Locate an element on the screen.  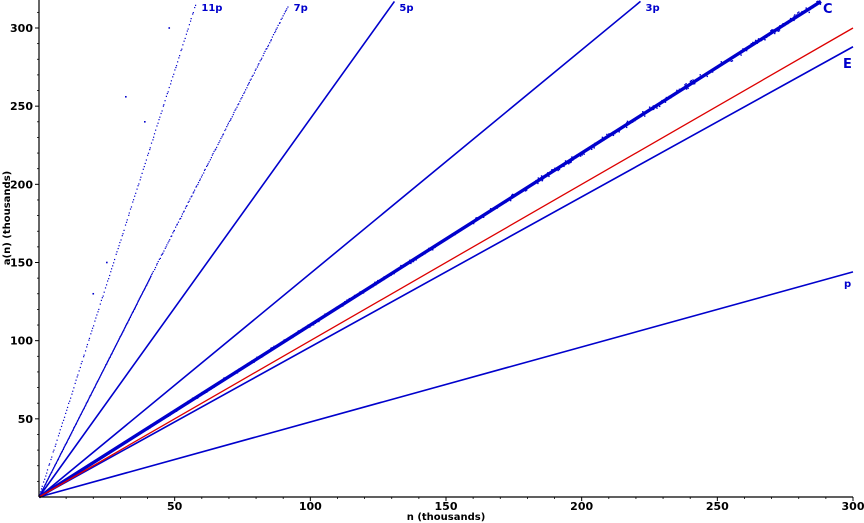
series-label-11p: 11p is located at coordinates (211, 8).